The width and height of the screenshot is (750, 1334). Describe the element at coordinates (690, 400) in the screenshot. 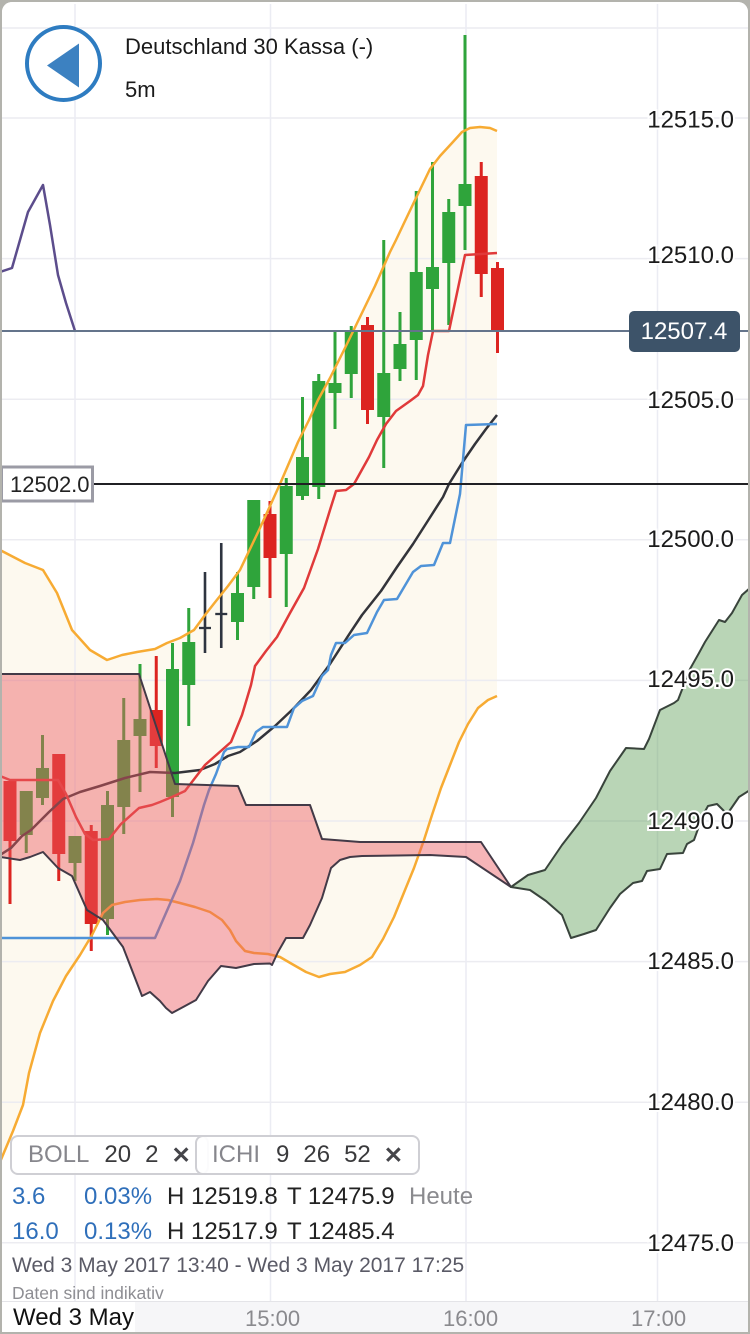

I see `svg-text: 12505.0` at that location.